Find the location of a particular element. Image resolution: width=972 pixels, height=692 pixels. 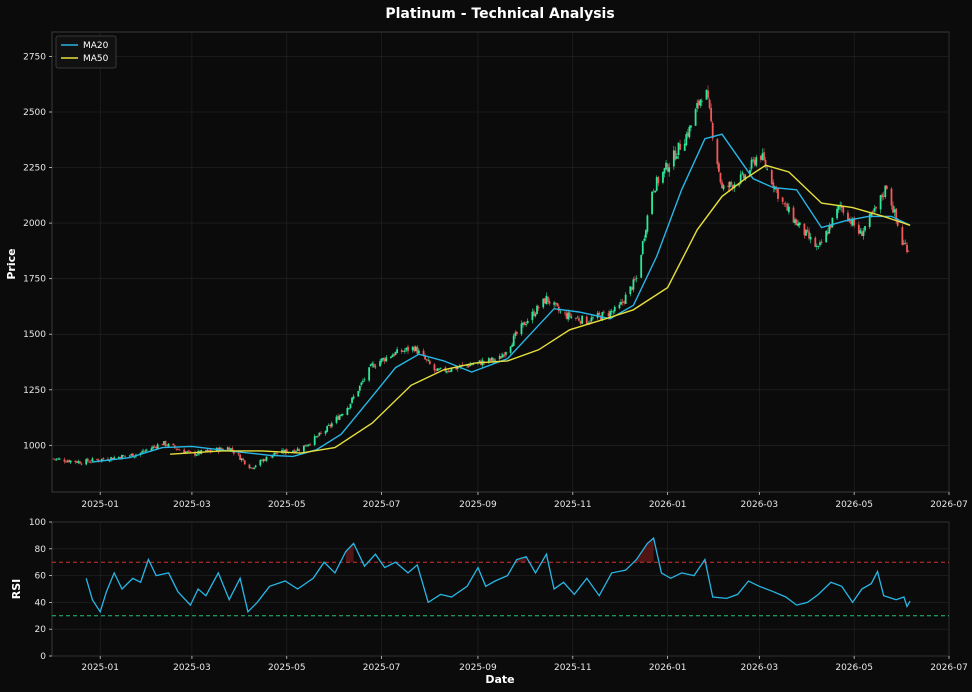

price-tick-label-y: 2750 is located at coordinates (34, 57).